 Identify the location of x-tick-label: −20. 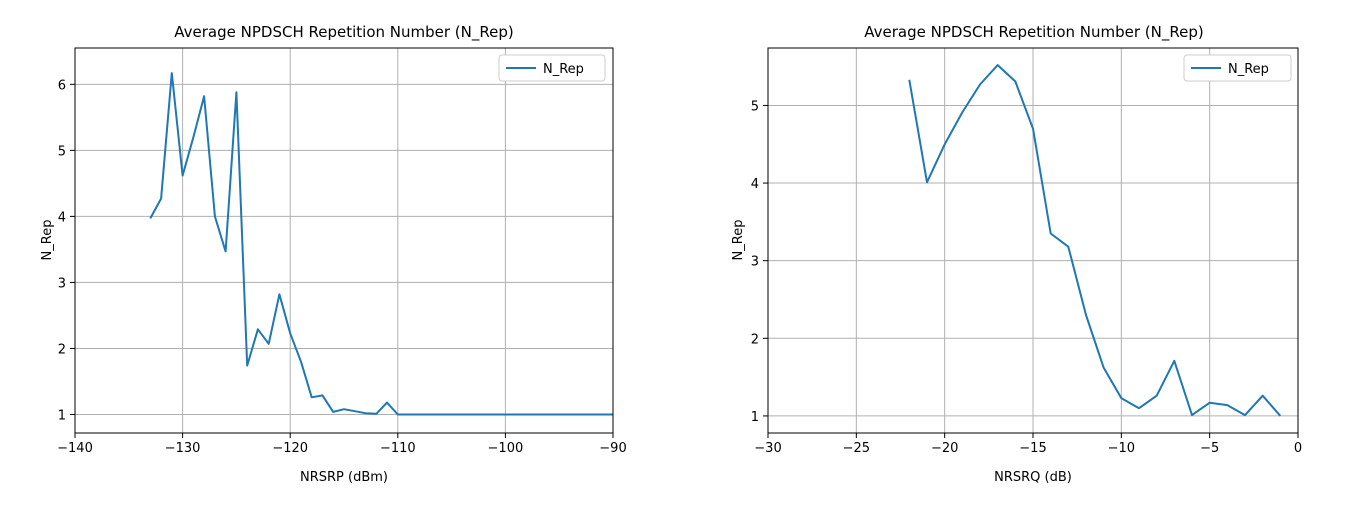
(944, 448).